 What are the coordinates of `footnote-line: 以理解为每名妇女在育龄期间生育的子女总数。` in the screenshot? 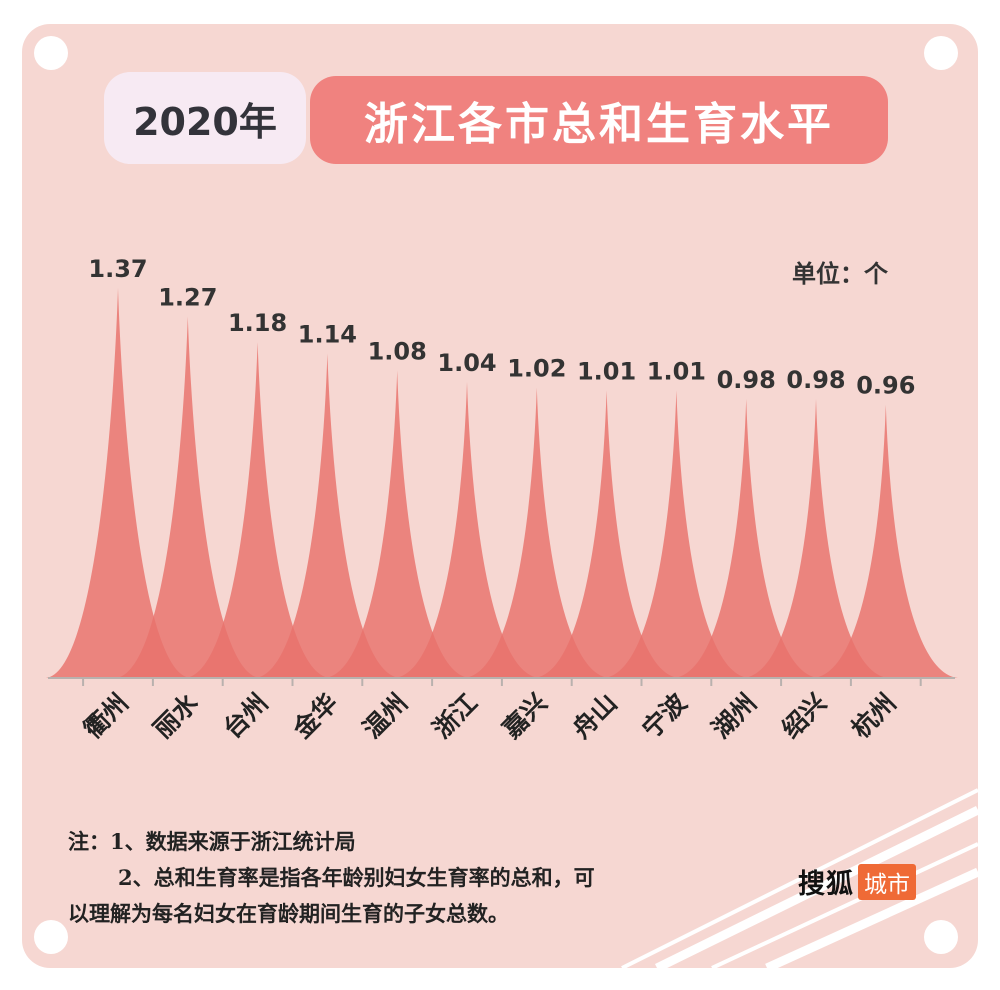 It's located at (288, 913).